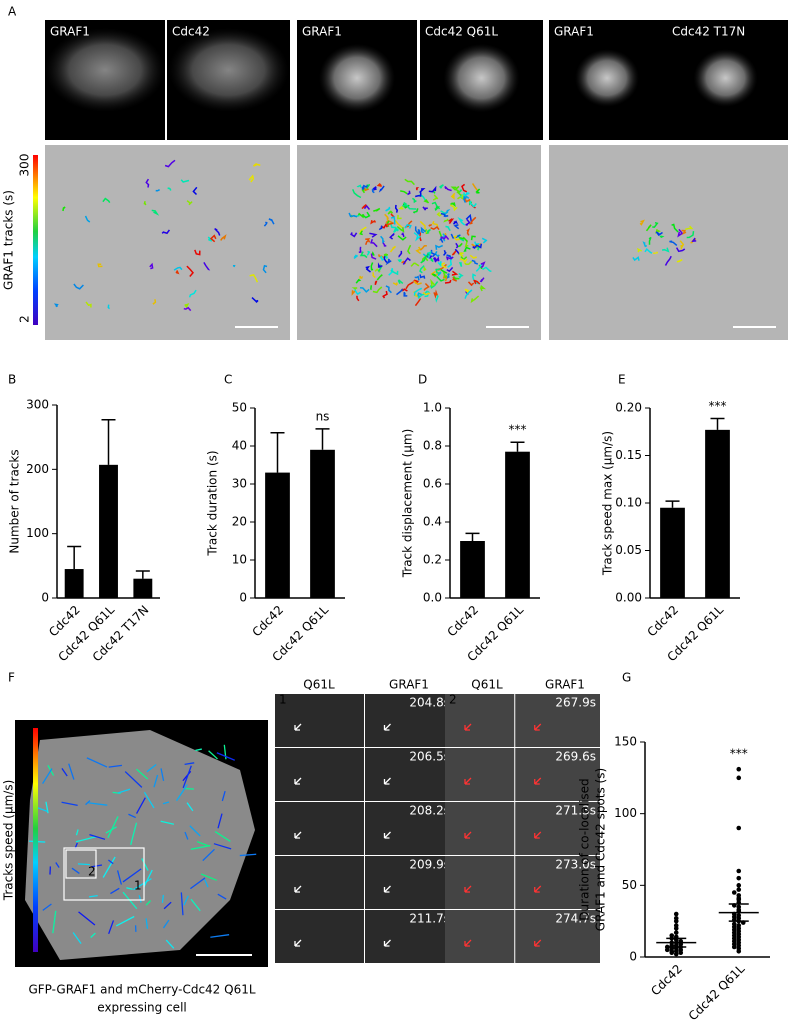 The width and height of the screenshot is (792, 1035). Describe the element at coordinates (601, 849) in the screenshot. I see `y-axis-label: GRAF1 and Cdc42 spots (s)` at that location.